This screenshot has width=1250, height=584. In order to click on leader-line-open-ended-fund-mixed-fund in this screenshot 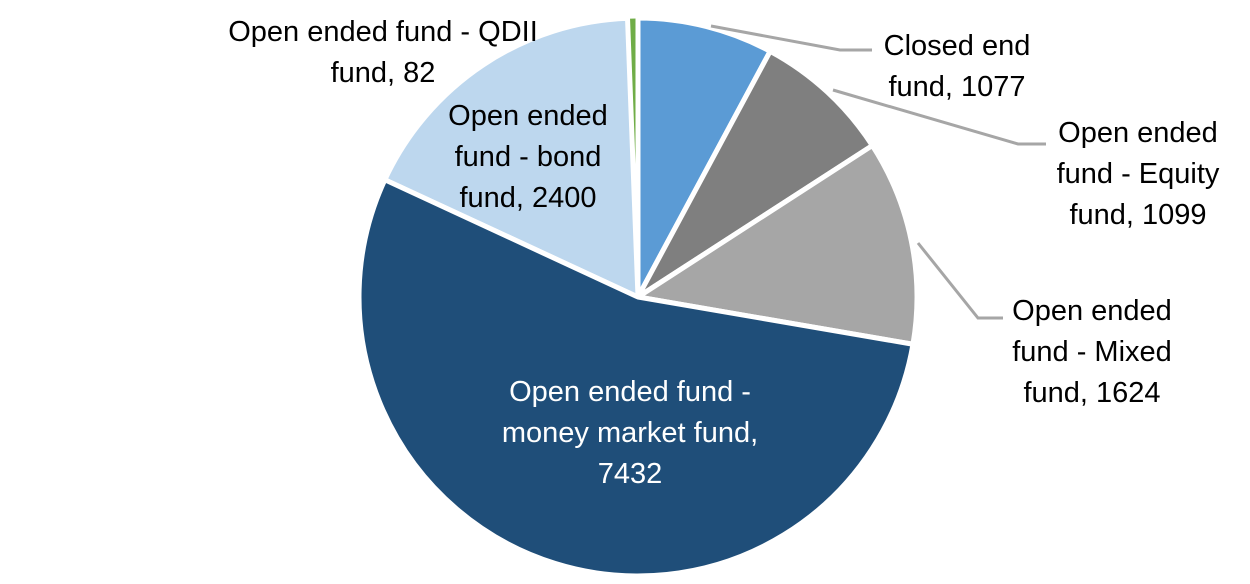, I will do `click(959, 281)`.